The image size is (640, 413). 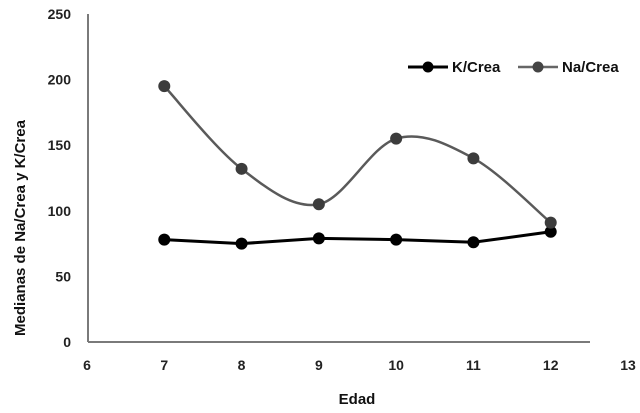 What do you see at coordinates (164, 365) in the screenshot?
I see `x-tick-label: 7` at bounding box center [164, 365].